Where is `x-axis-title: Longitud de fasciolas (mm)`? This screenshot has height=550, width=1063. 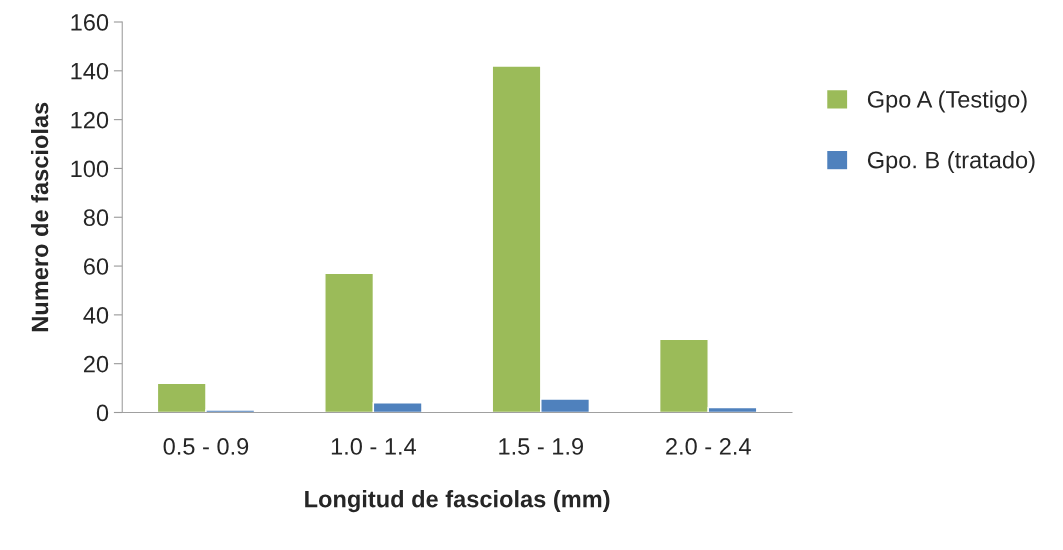
x-axis-title: Longitud de fasciolas (mm) is located at coordinates (457, 501).